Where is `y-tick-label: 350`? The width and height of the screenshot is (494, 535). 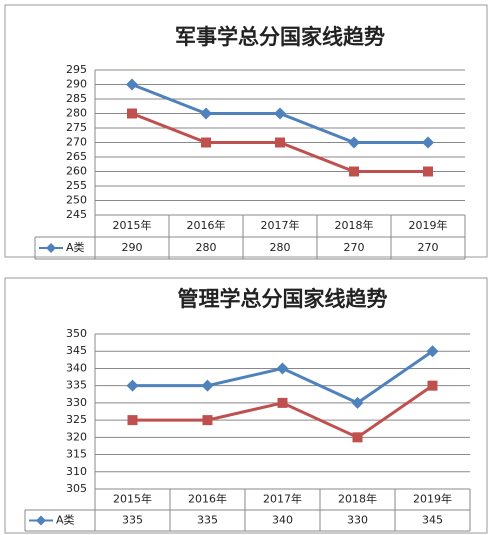
y-tick-label: 350 is located at coordinates (76, 333).